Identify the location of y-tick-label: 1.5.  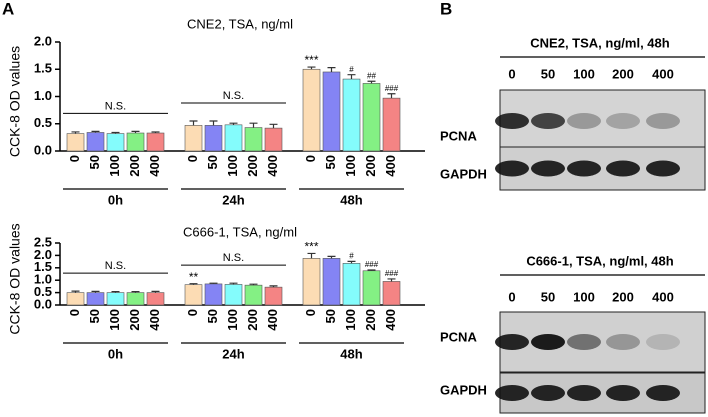
(43, 266).